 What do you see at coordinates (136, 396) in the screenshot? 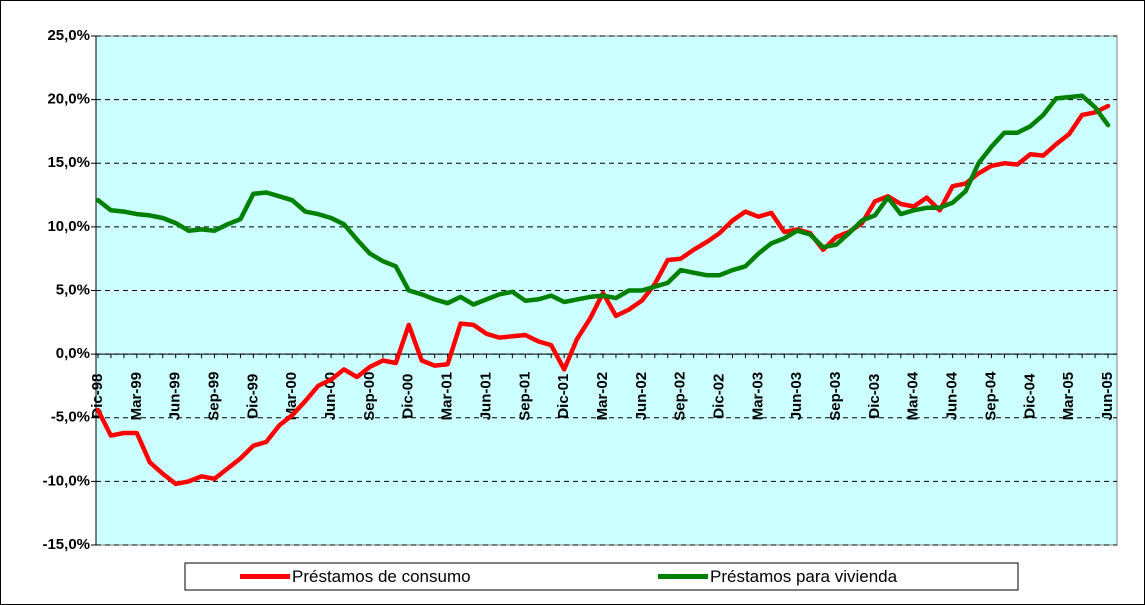
I see `x-tick-label: Mar-99` at bounding box center [136, 396].